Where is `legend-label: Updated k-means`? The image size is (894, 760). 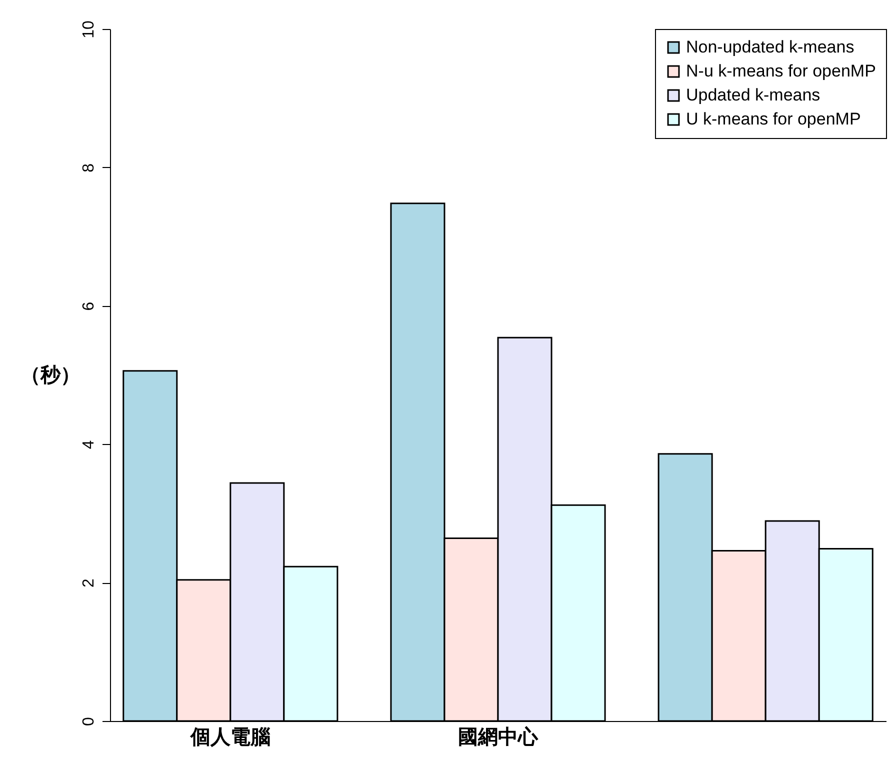 legend-label: Updated k-means is located at coordinates (753, 95).